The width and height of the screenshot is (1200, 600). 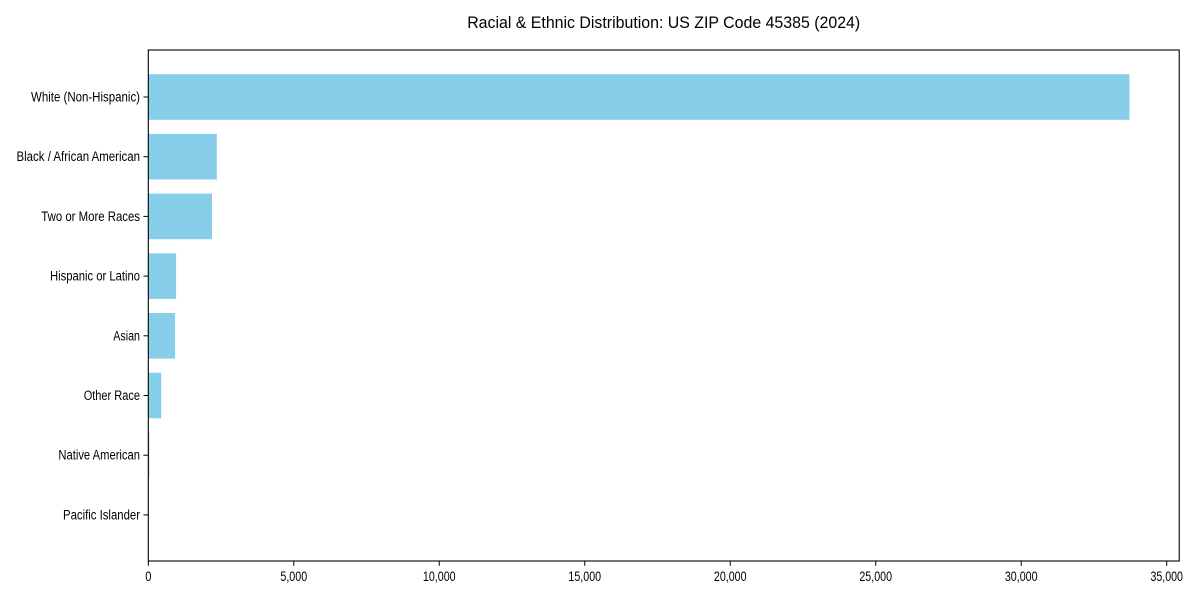 I want to click on y-tick-label-pacific-islander: Pacific Islander, so click(x=101, y=514).